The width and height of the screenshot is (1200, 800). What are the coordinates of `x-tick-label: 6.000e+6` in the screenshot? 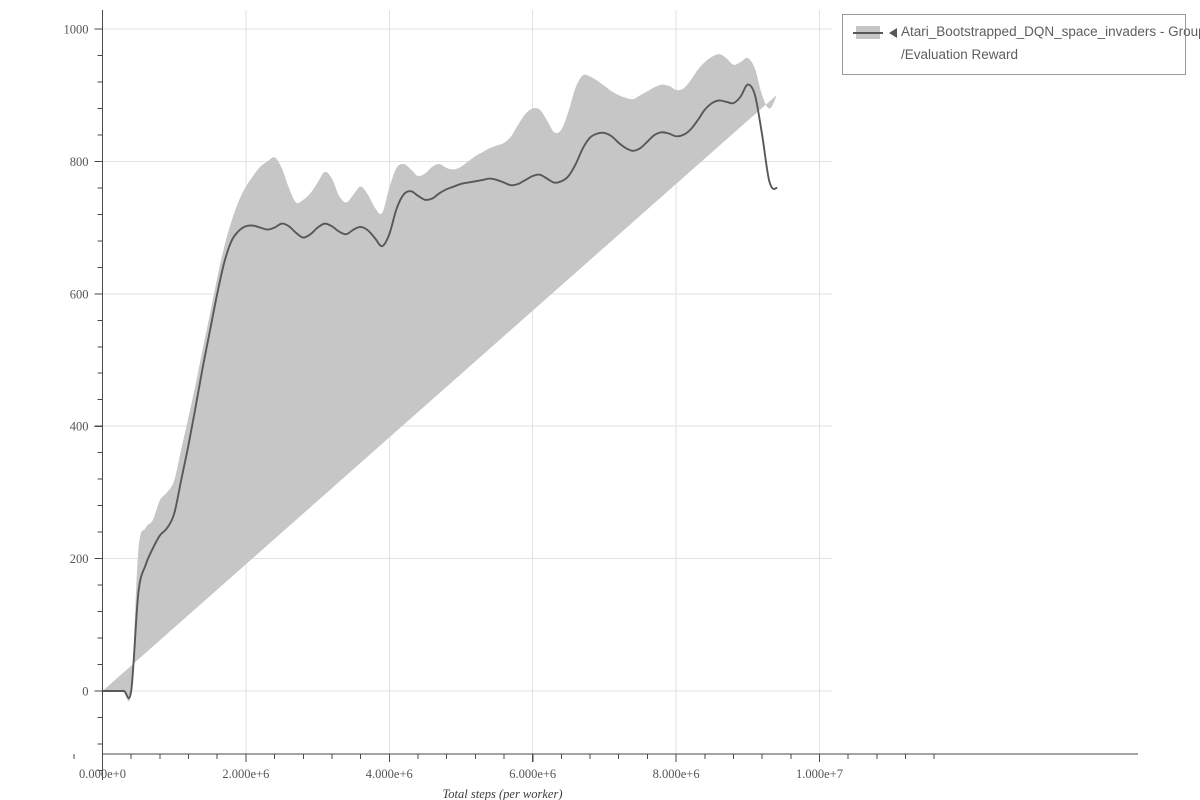 It's located at (532, 774).